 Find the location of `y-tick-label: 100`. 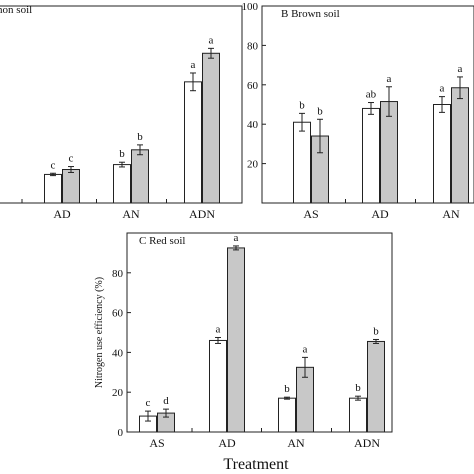

y-tick-label: 100 is located at coordinates (250, 7).